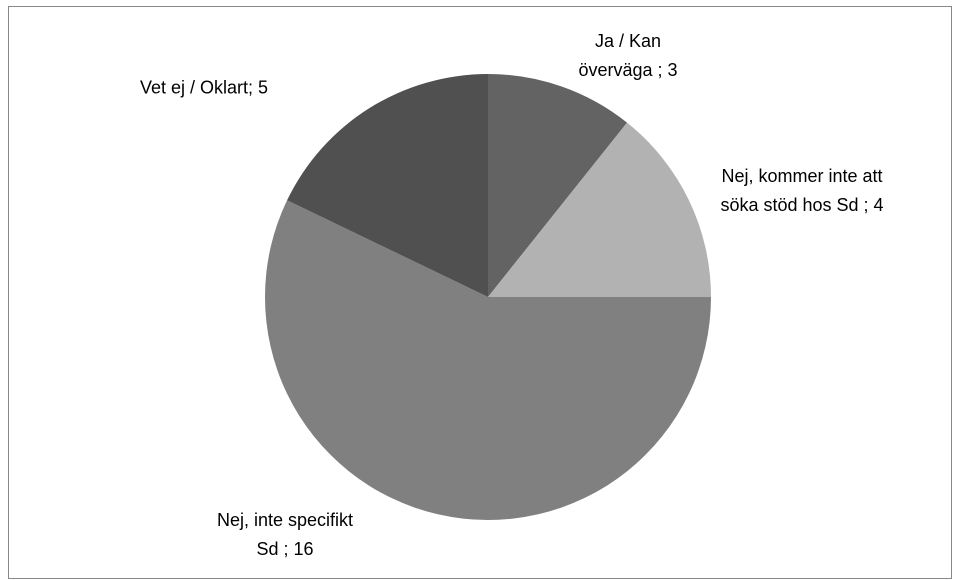 The height and width of the screenshot is (580, 955). What do you see at coordinates (628, 55) in the screenshot?
I see `data-label: Ja / Kan överväga ; 3` at bounding box center [628, 55].